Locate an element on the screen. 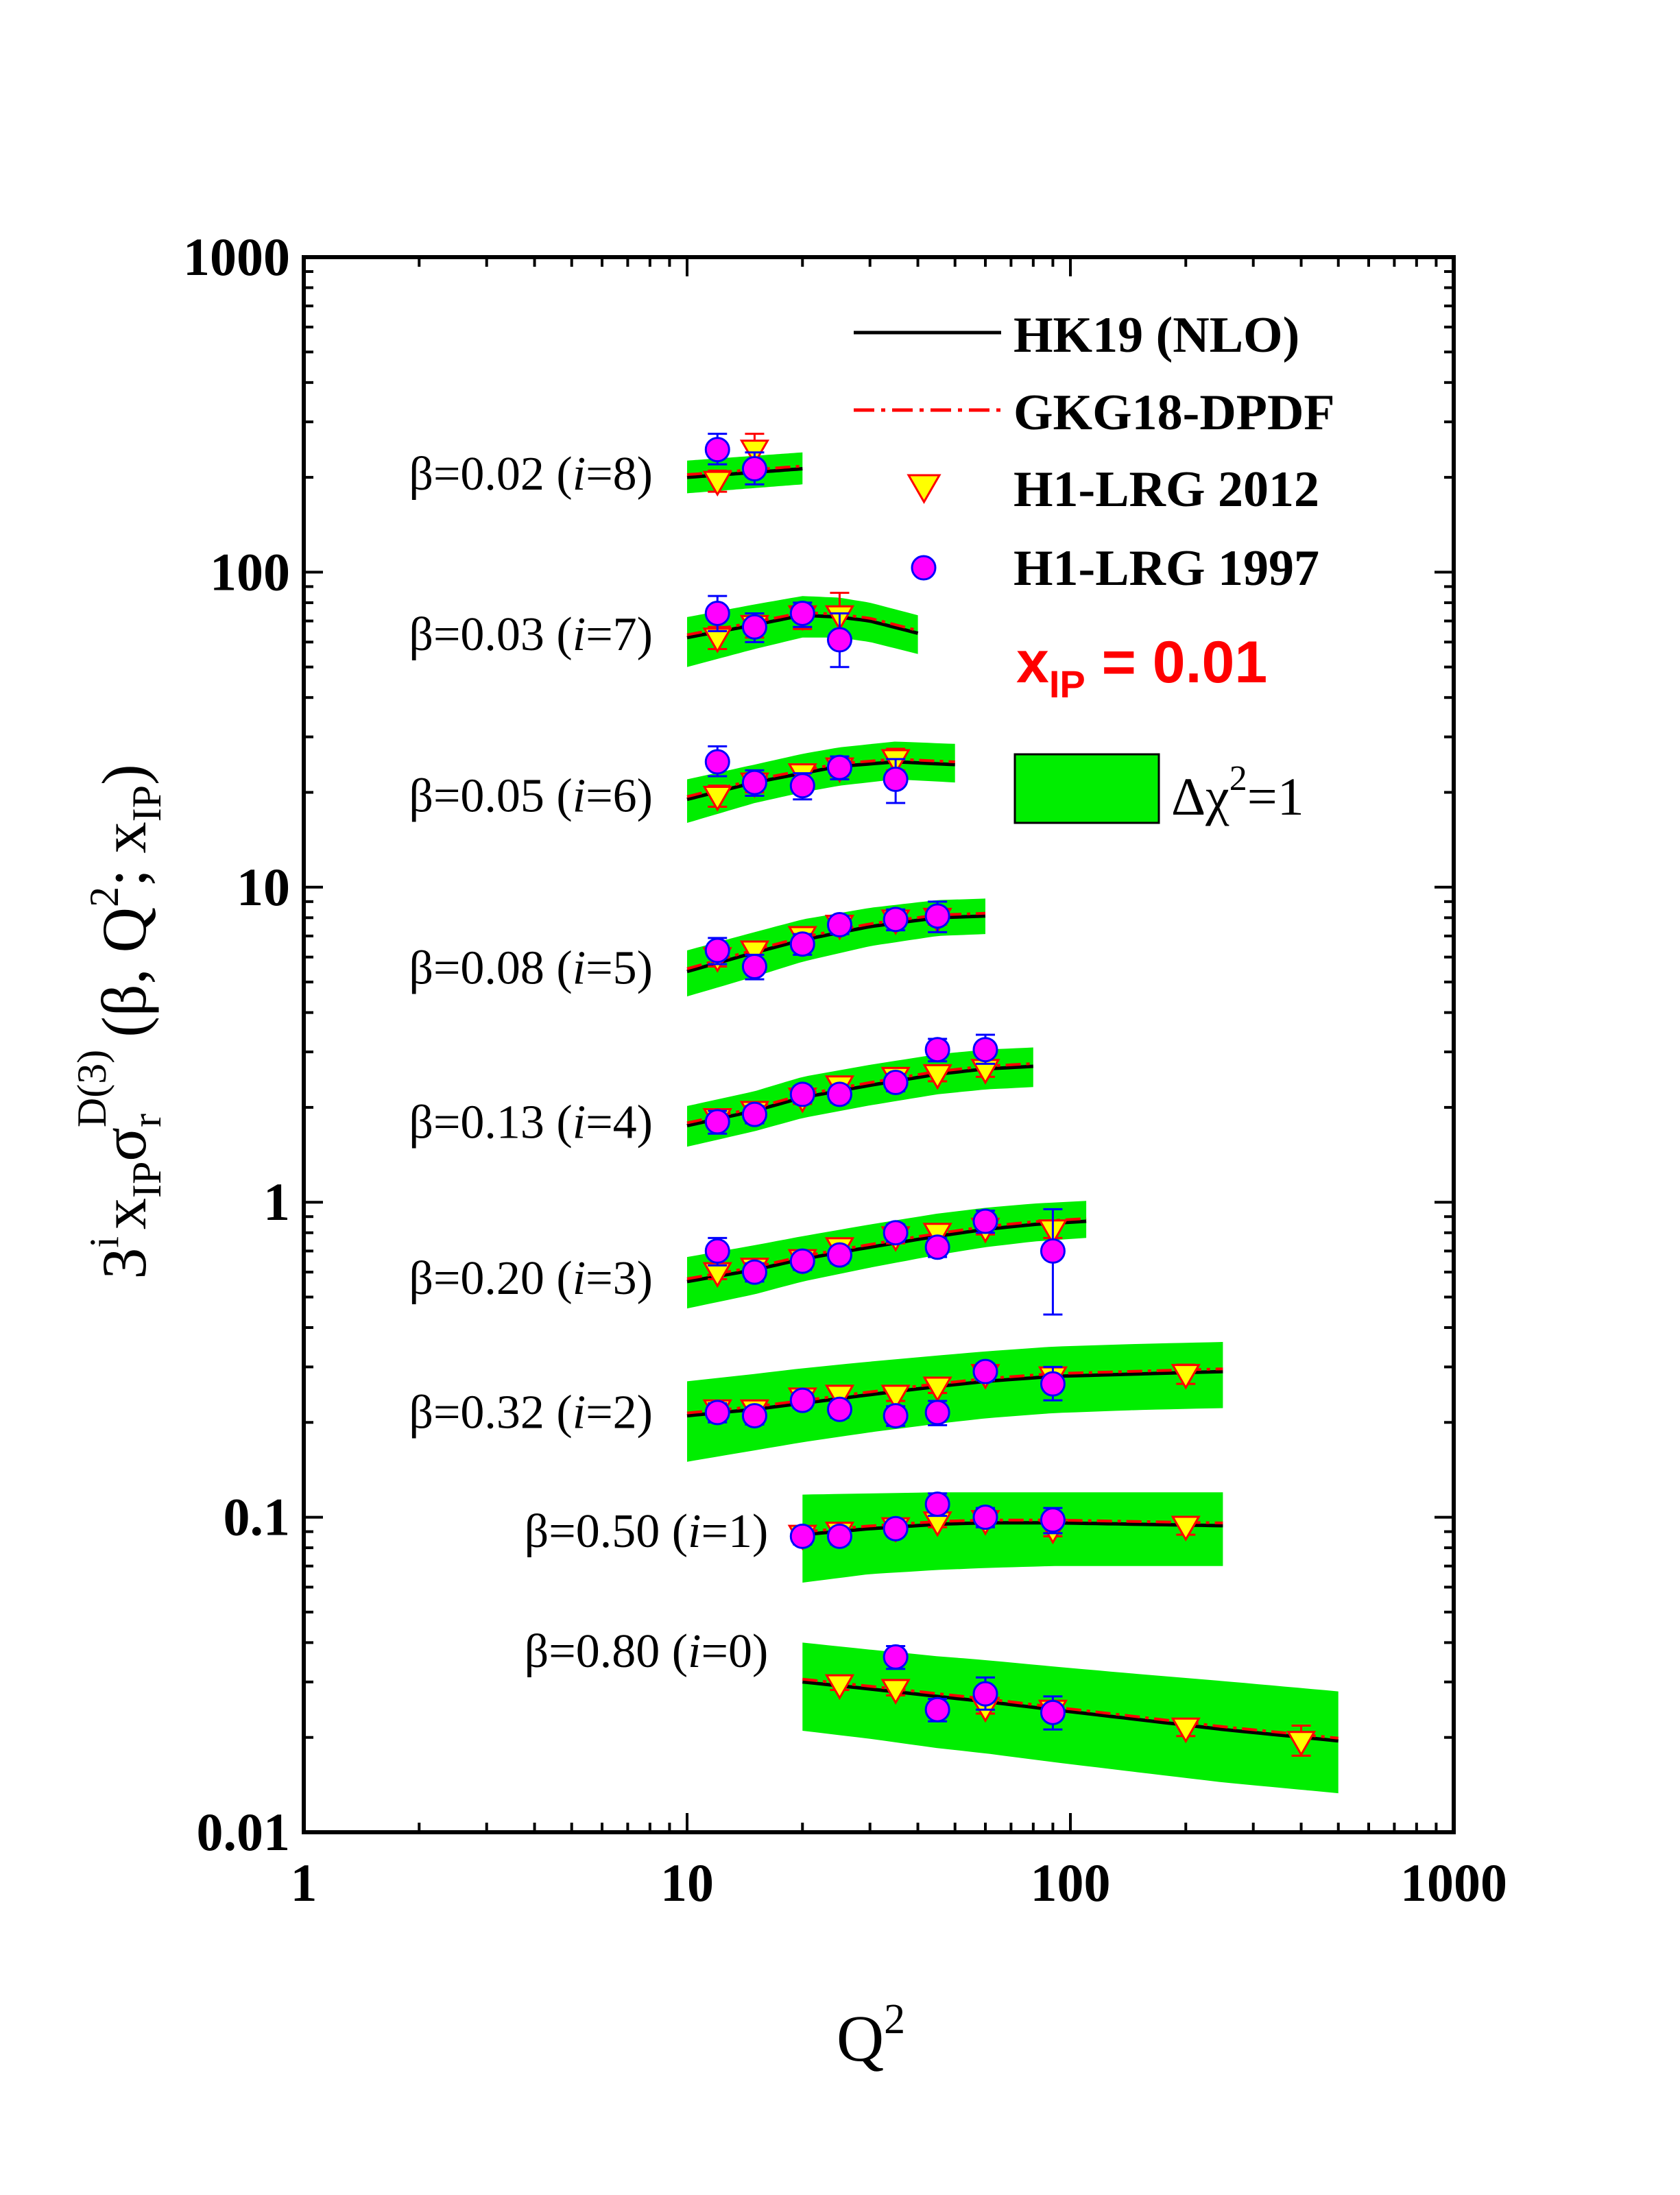 This screenshot has width=1680, height=2195. y-tick-label: 1000 is located at coordinates (236, 257).